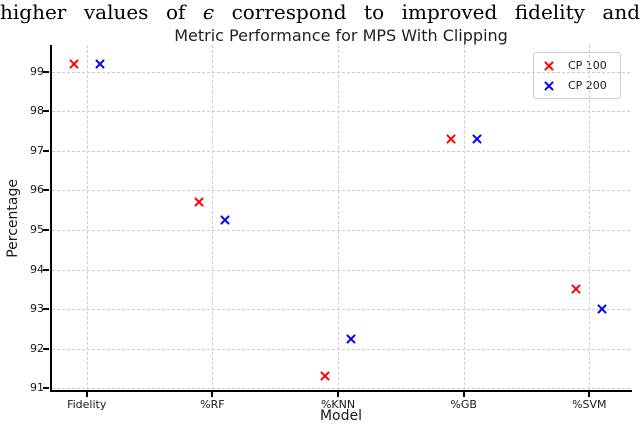  Describe the element at coordinates (37, 269) in the screenshot. I see `y-tick-label: 94` at that location.